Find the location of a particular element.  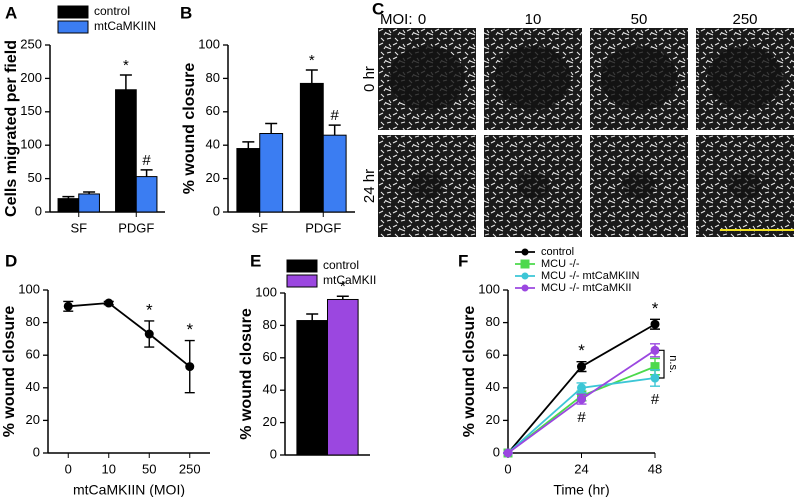

bracket-label: n.s. is located at coordinates (673, 364).